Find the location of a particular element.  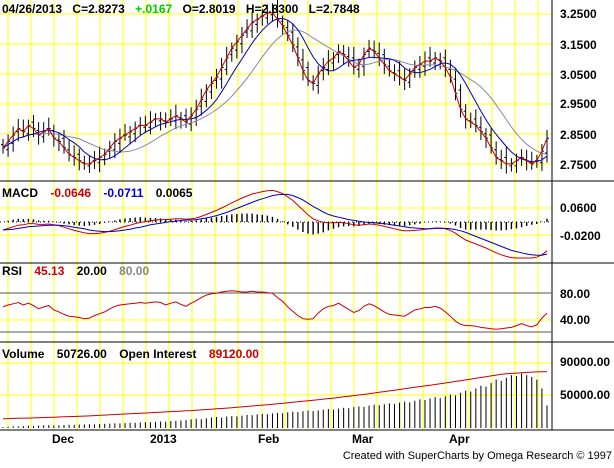

macd-diff-value: 0.0065 is located at coordinates (174, 193).